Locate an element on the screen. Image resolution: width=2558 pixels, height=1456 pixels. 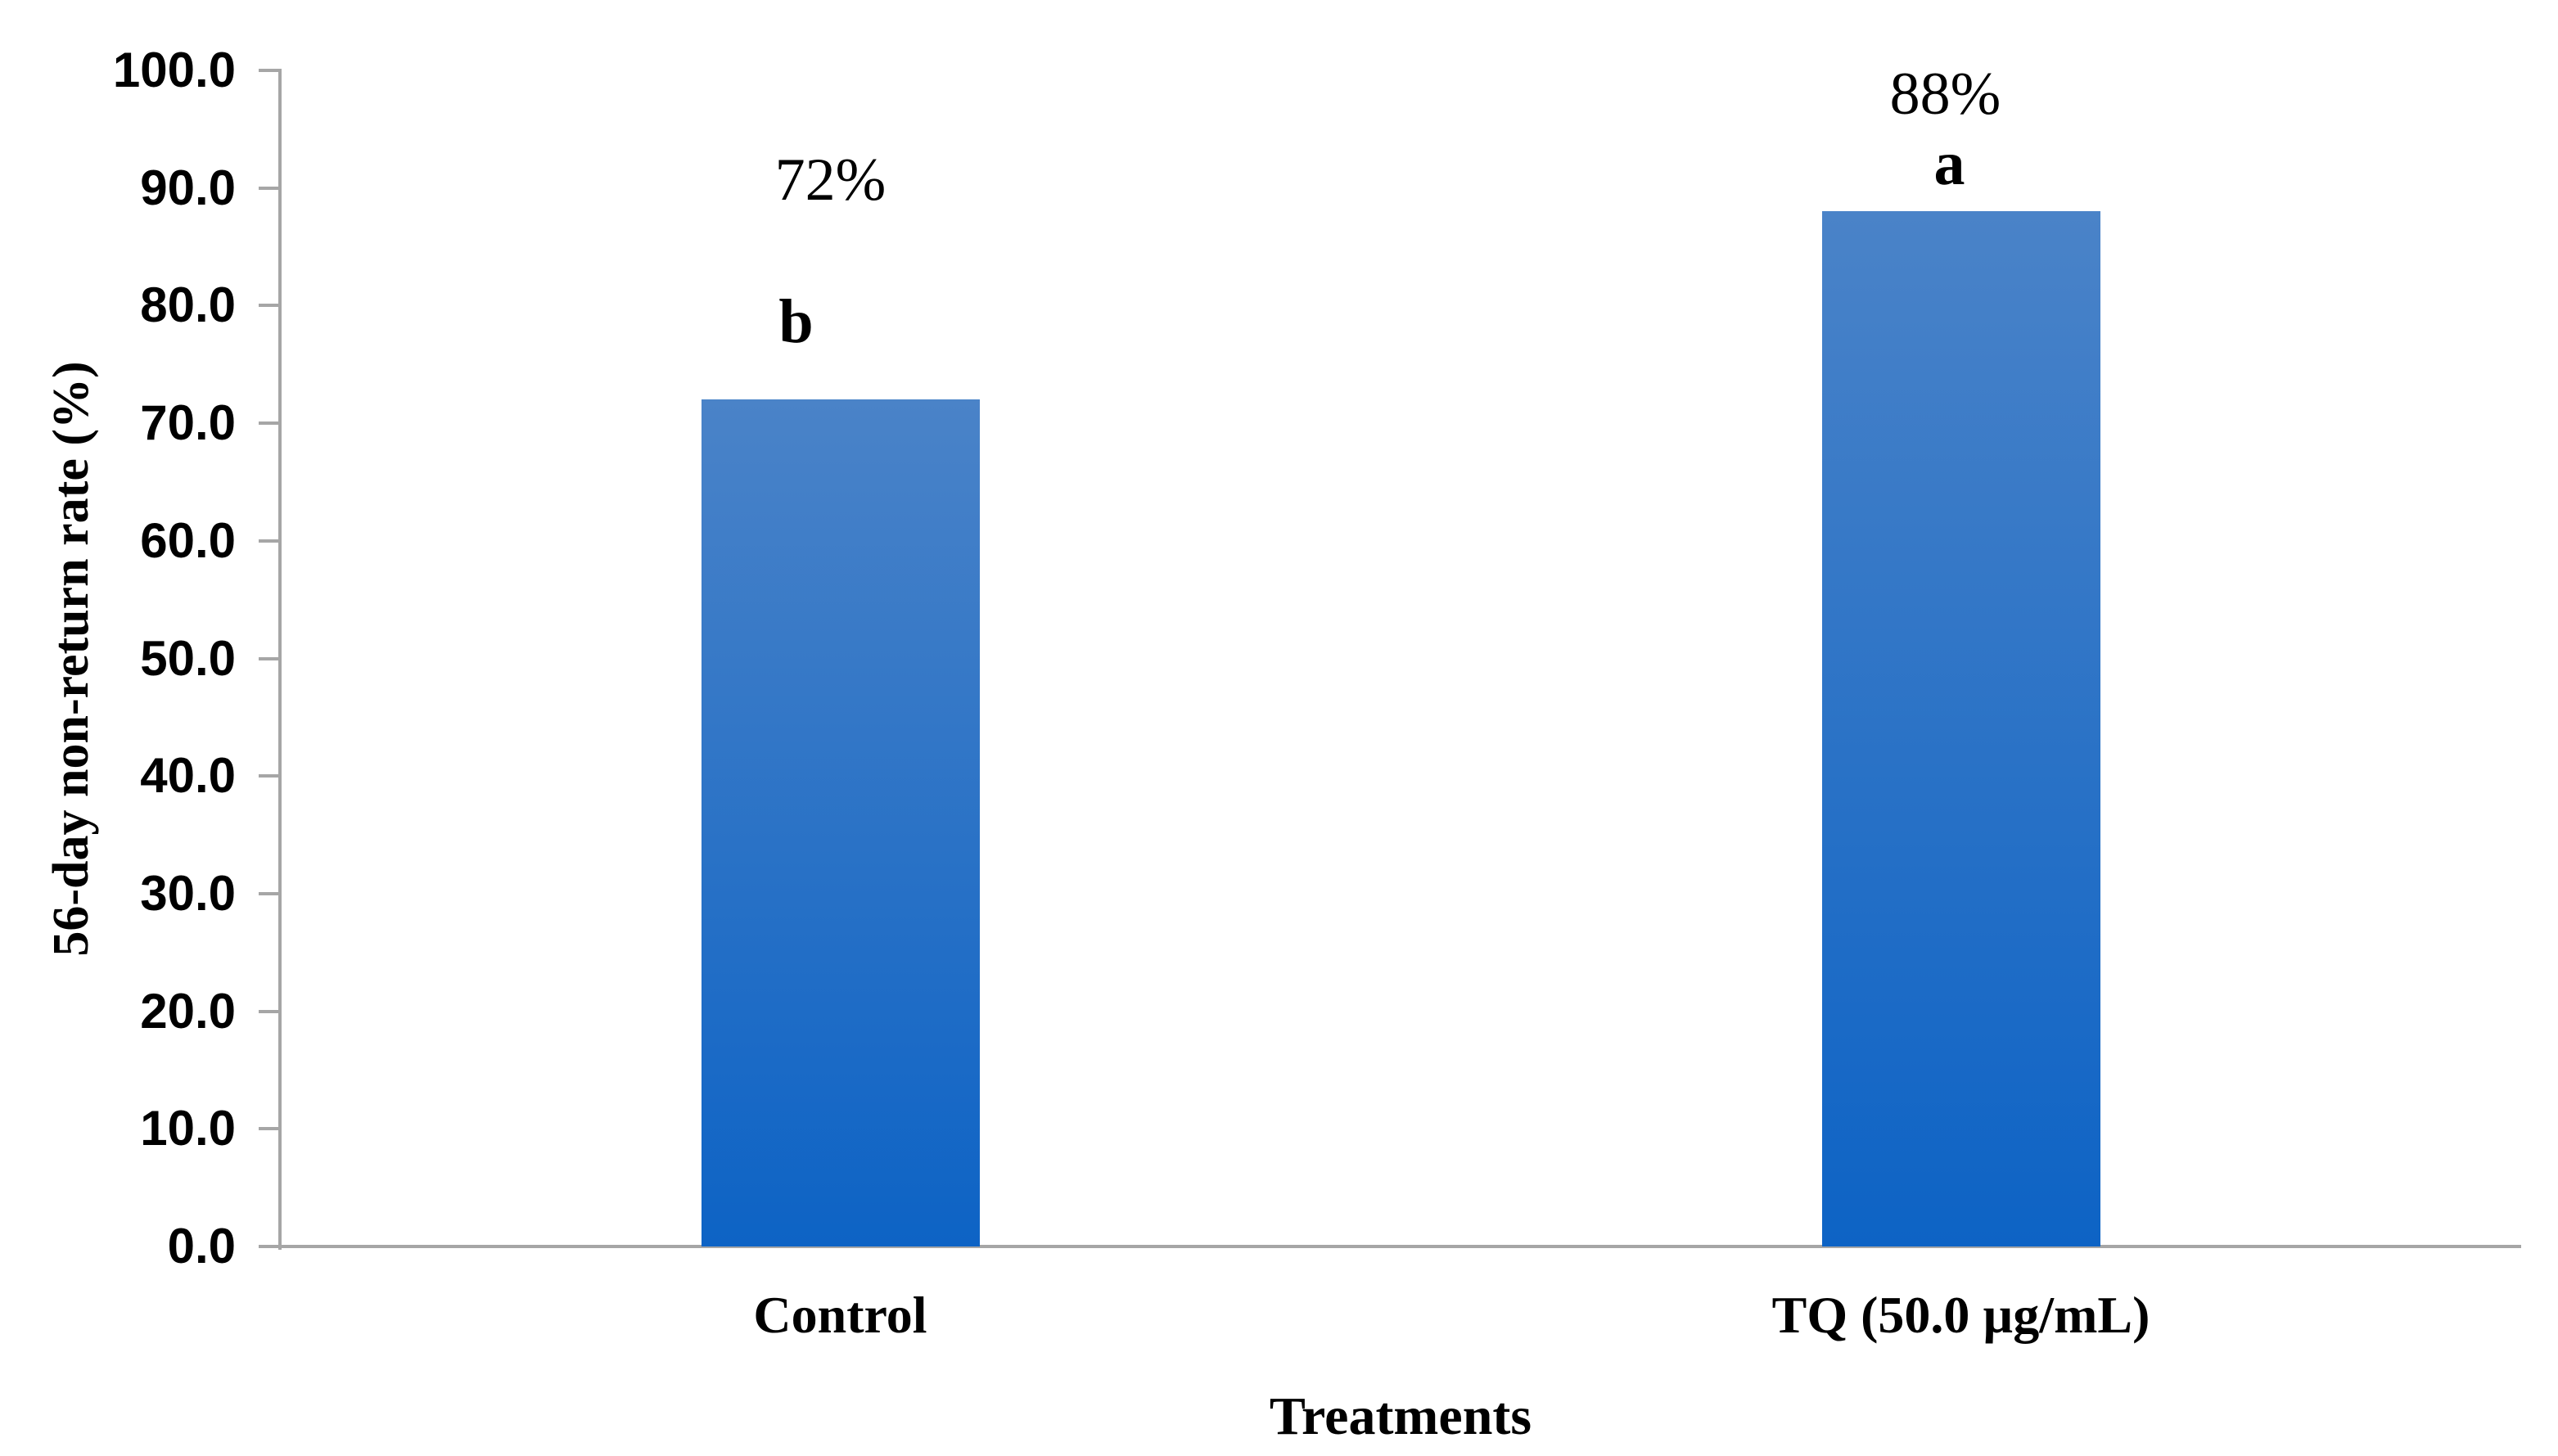
bar-value-label: 72% is located at coordinates (830, 180).